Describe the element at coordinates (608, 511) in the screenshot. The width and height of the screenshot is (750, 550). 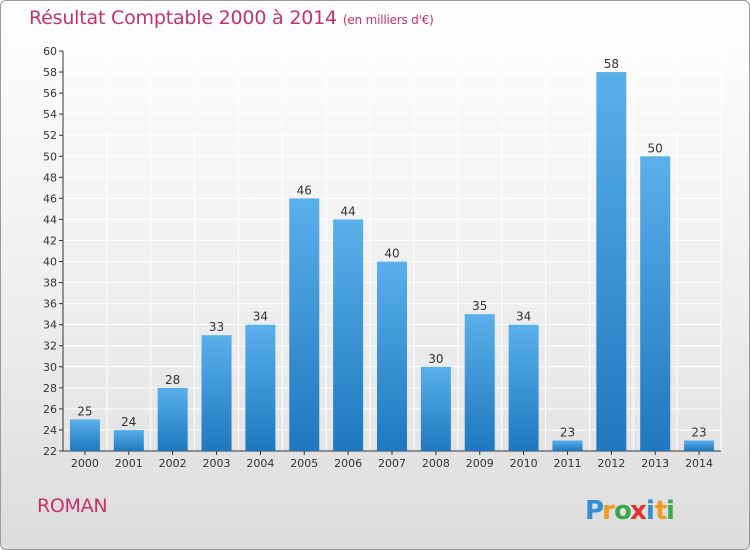
I see `logo-letter: r` at that location.